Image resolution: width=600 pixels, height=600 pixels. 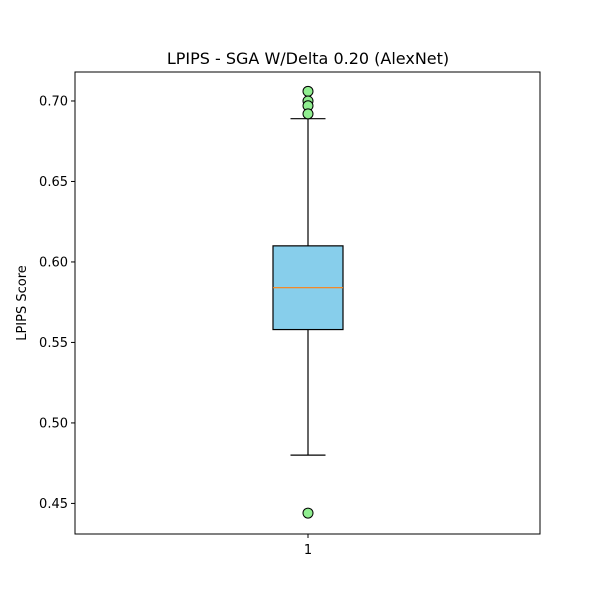 I want to click on y-tick-label-0: 0.45, so click(x=53, y=504).